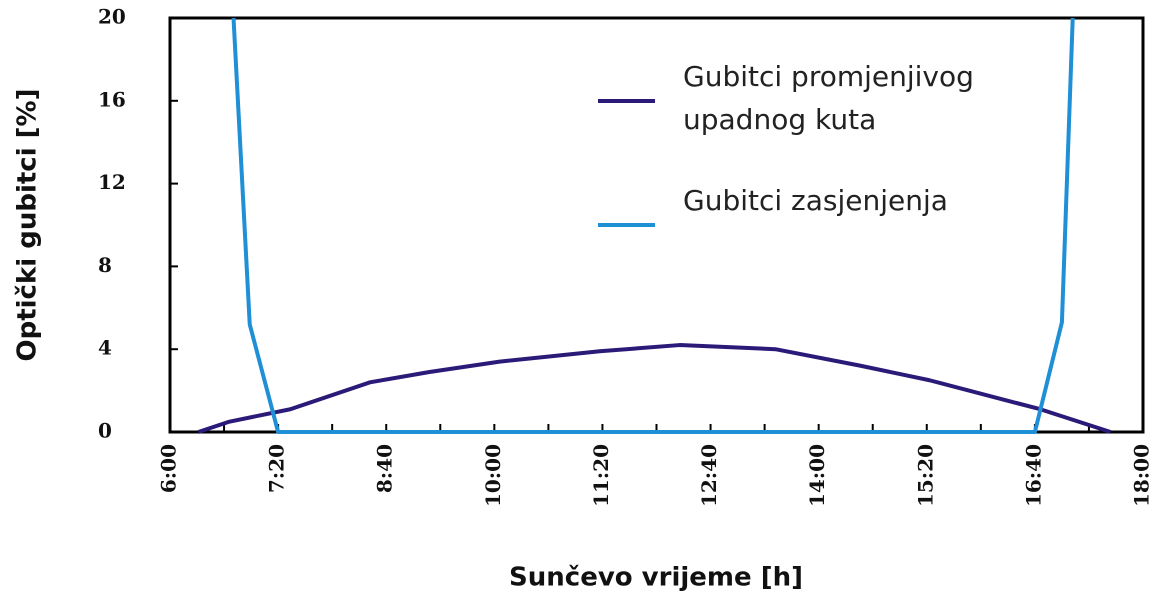 Image resolution: width=1154 pixels, height=604 pixels. I want to click on series-line, so click(654, 388).